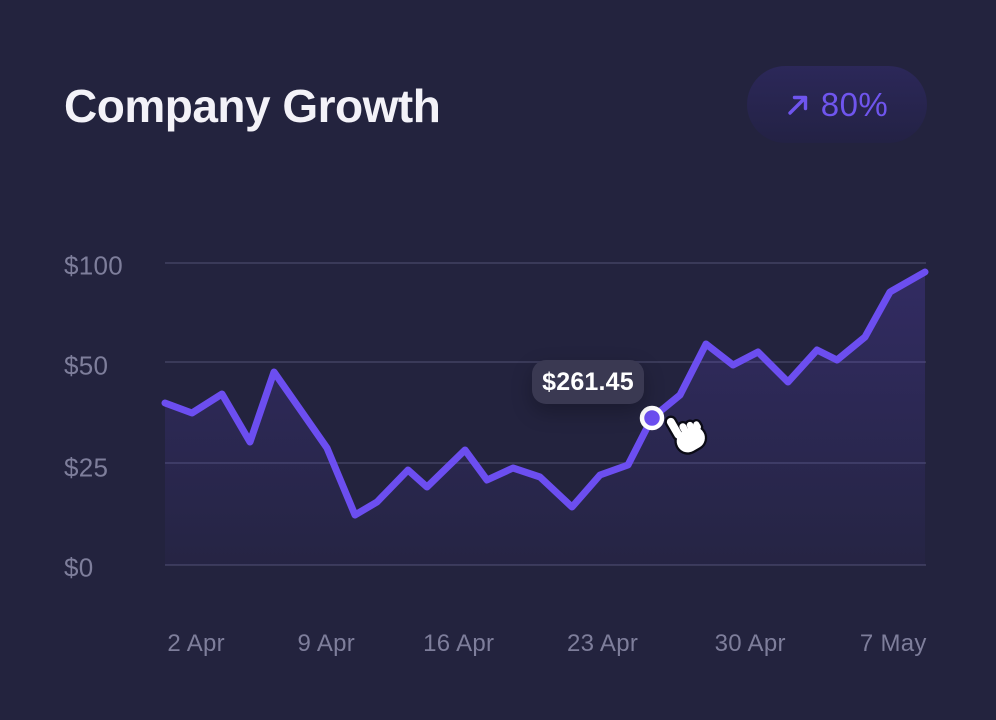 Image resolution: width=996 pixels, height=720 pixels. I want to click on tooltip: $261.45, so click(588, 382).